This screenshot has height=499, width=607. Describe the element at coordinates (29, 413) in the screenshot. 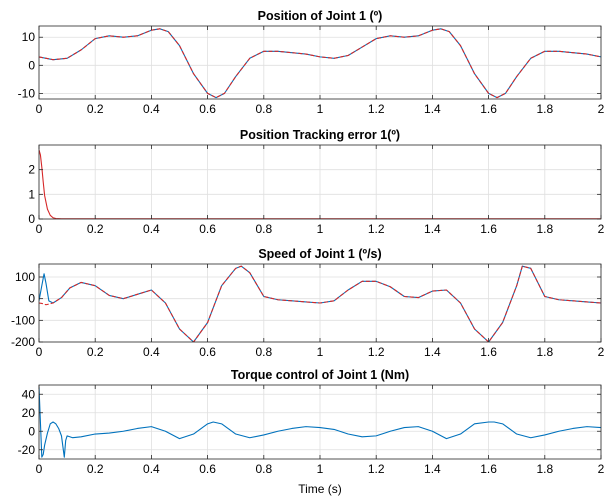

I see `y-tick-label: 20` at that location.